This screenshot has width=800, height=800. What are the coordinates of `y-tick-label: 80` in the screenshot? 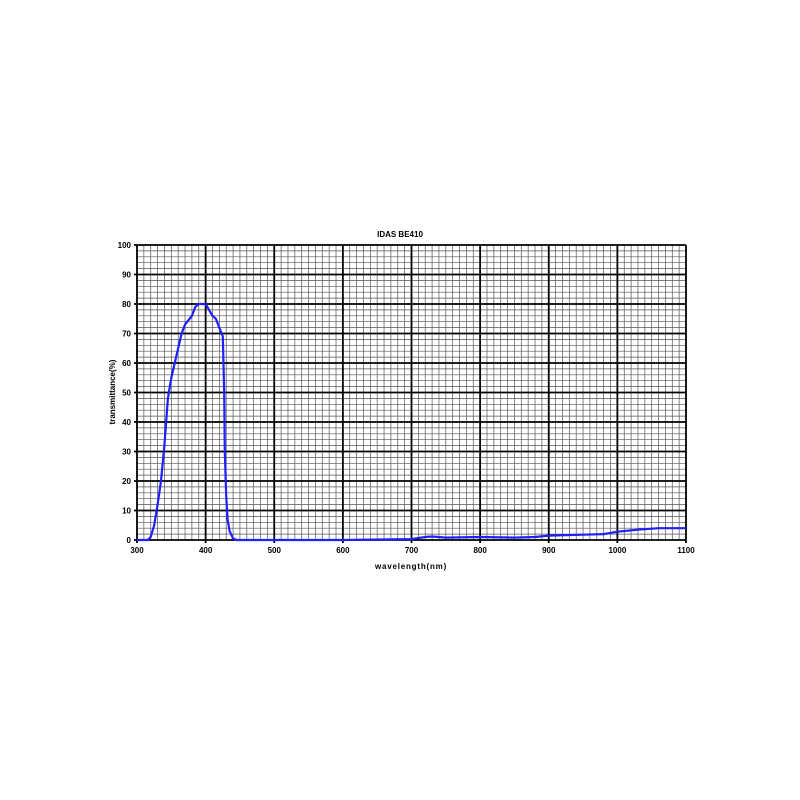 It's located at (126, 304).